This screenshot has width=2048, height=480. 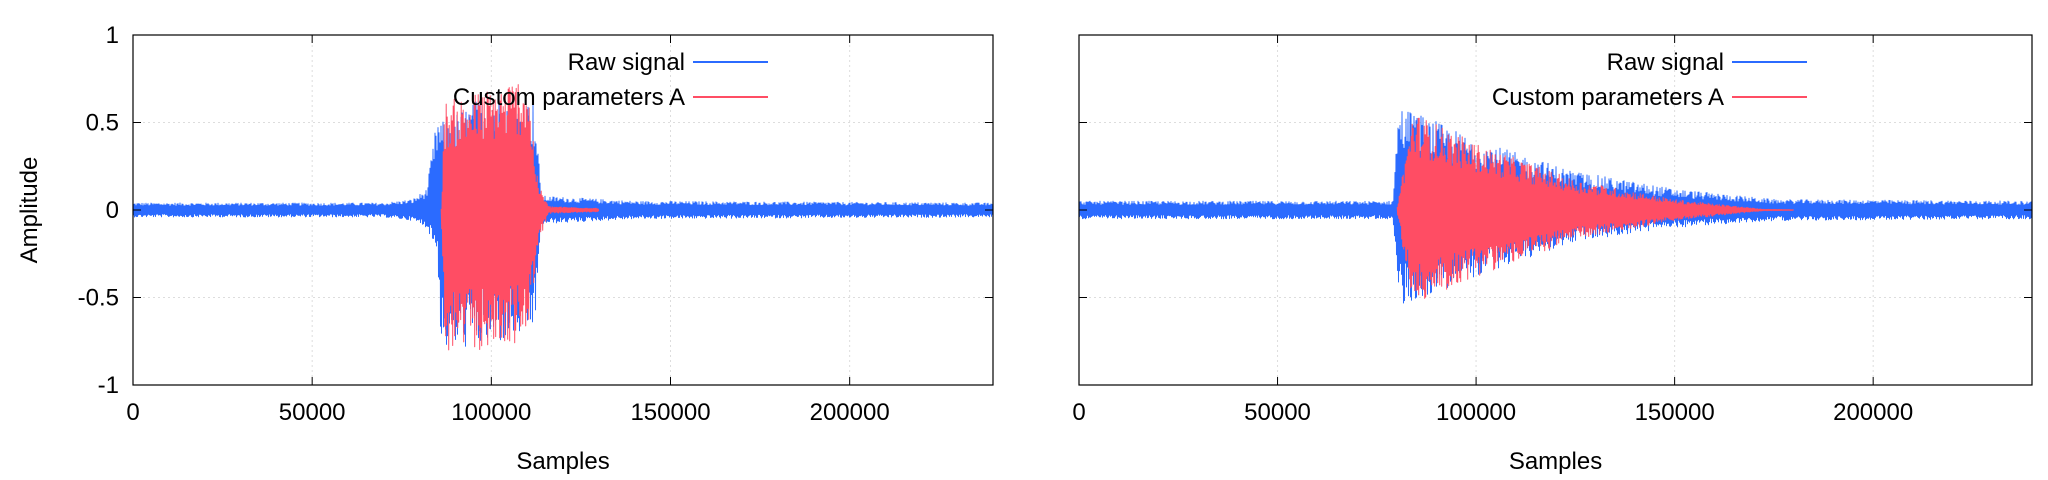 I want to click on y-tick-label: 0, so click(x=112, y=210).